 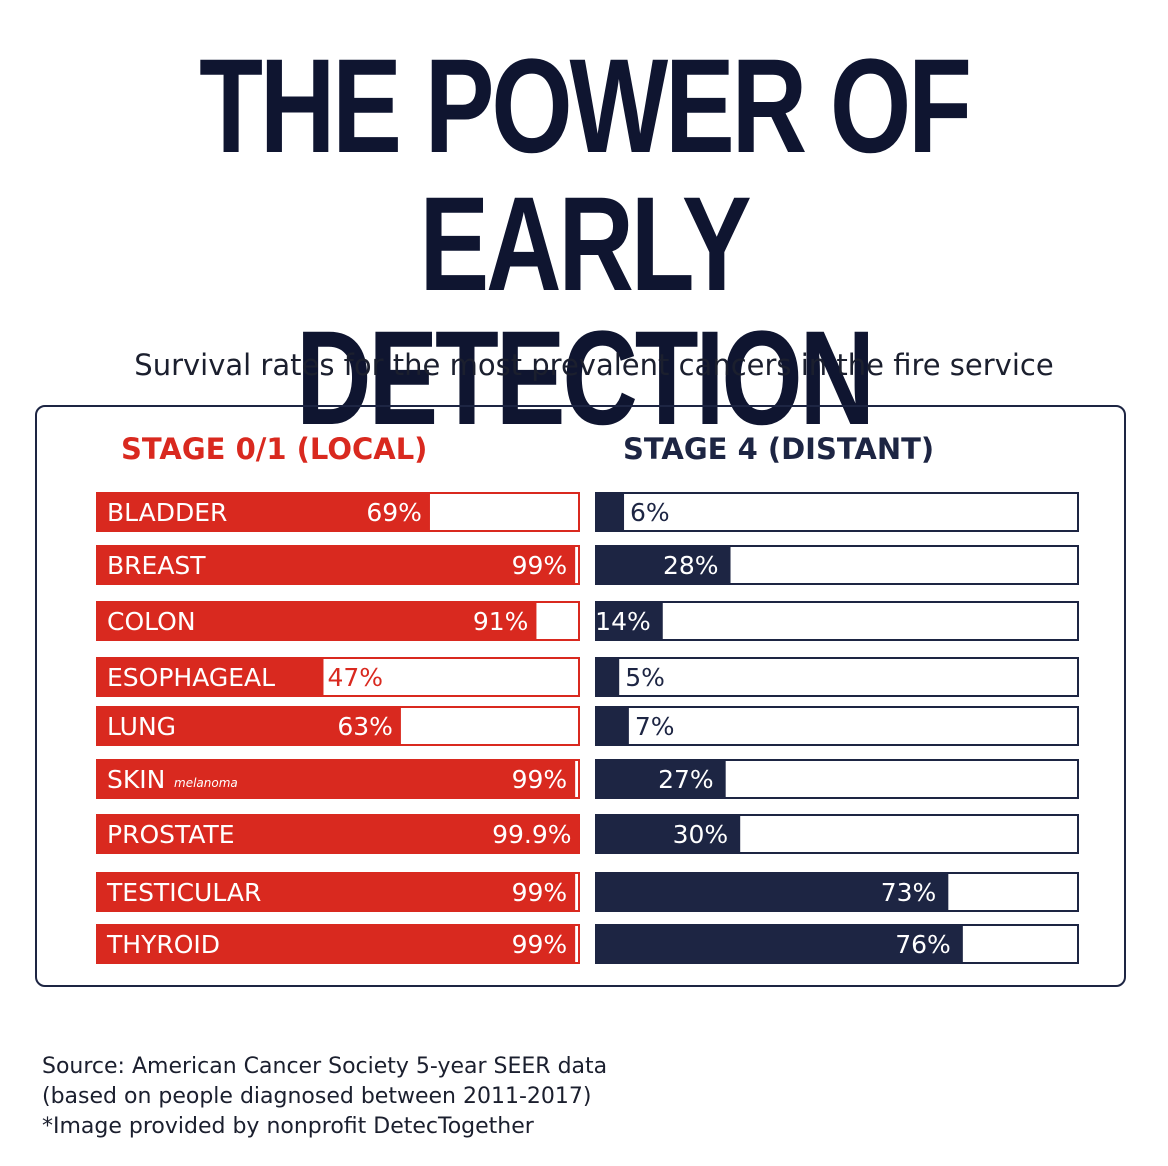 What do you see at coordinates (772, 892) in the screenshot?
I see `bar-distant-testicular` at bounding box center [772, 892].